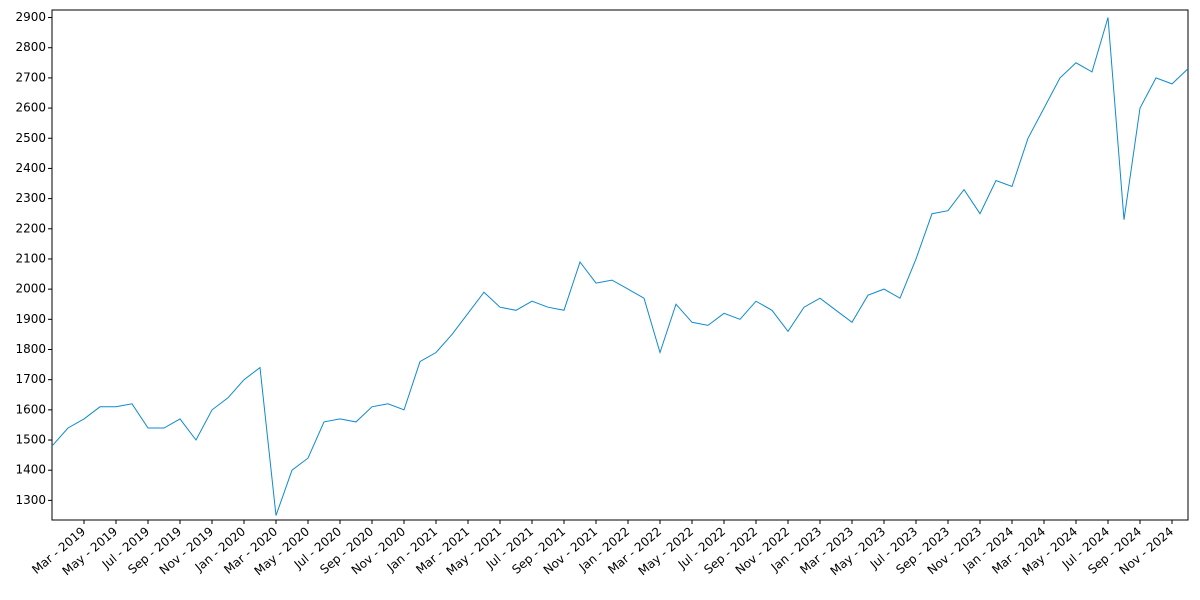 Image resolution: width=1200 pixels, height=600 pixels. What do you see at coordinates (30, 138) in the screenshot?
I see `y-tick-label: 2500` at bounding box center [30, 138].